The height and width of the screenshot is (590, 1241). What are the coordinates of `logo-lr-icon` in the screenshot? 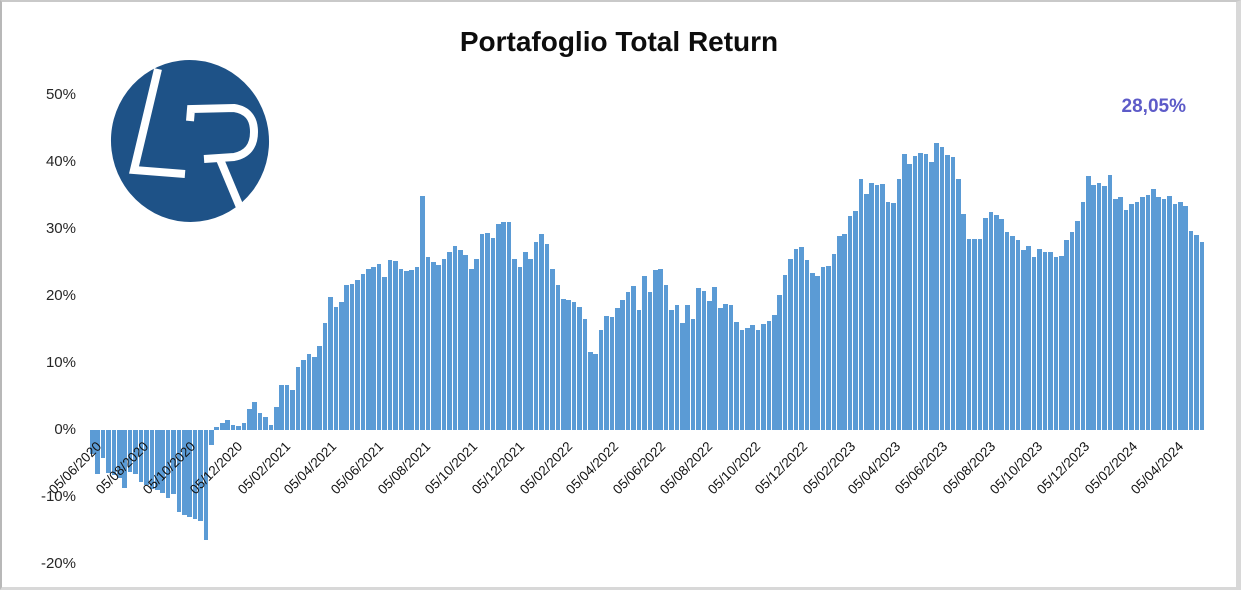 It's located at (190, 141).